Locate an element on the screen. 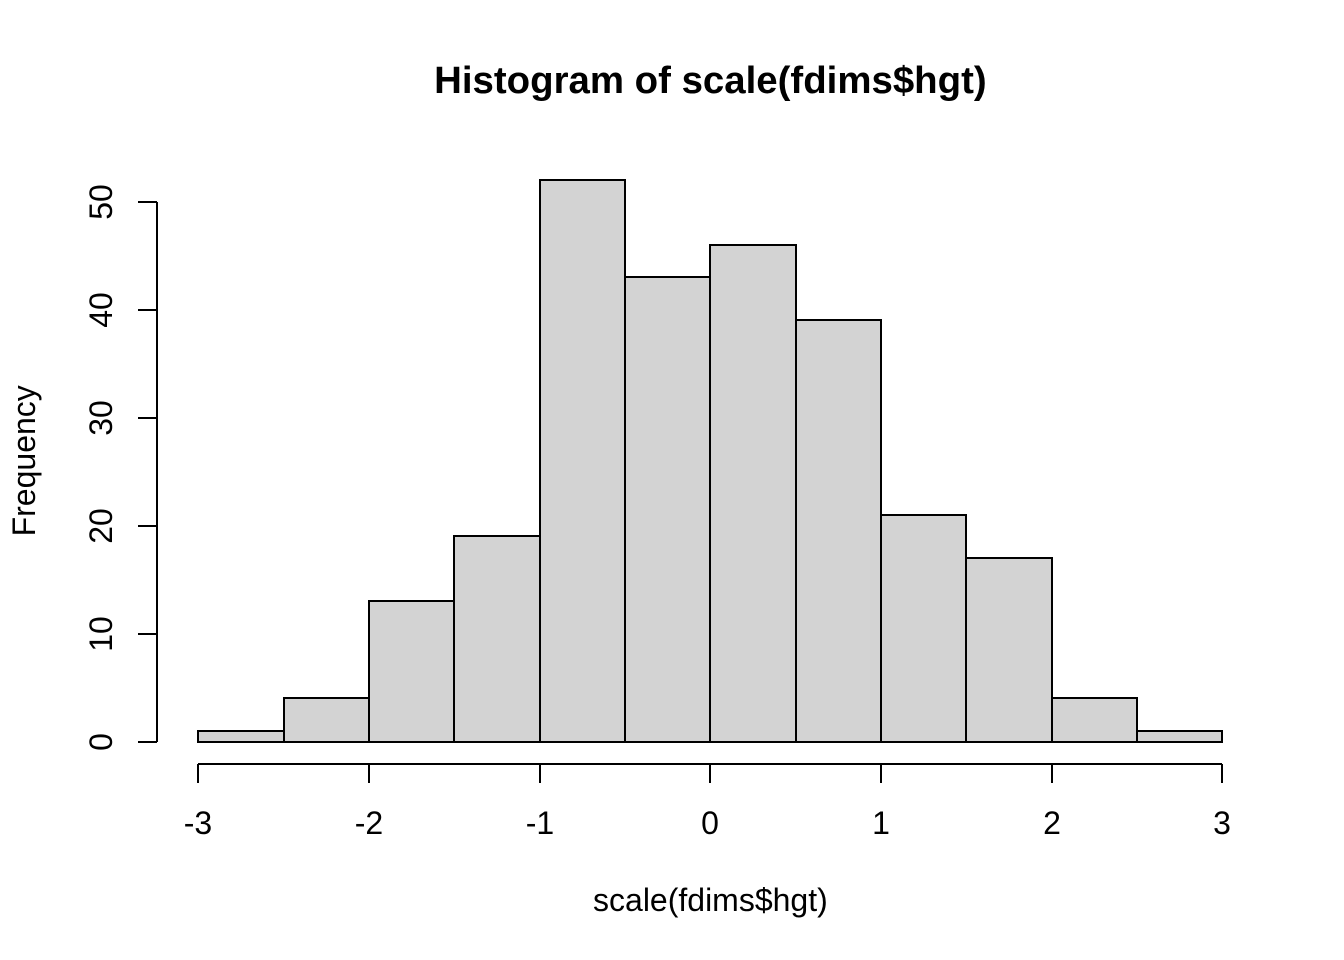  y-tick-label: 0 is located at coordinates (101, 742).